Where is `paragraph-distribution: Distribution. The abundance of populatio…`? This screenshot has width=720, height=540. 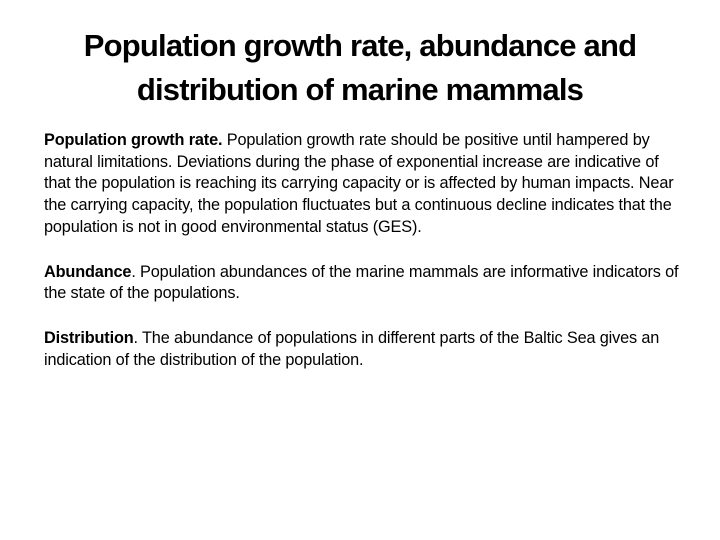
paragraph-distribution: Distribution. The abundance of populatio… is located at coordinates (364, 349).